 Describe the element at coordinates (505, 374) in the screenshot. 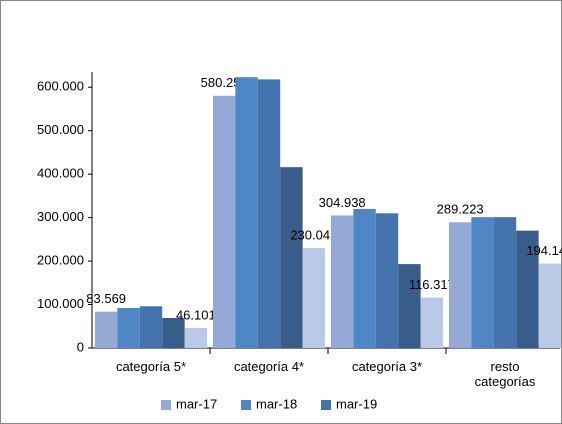

I see `x-tick-label: resto categorías` at that location.